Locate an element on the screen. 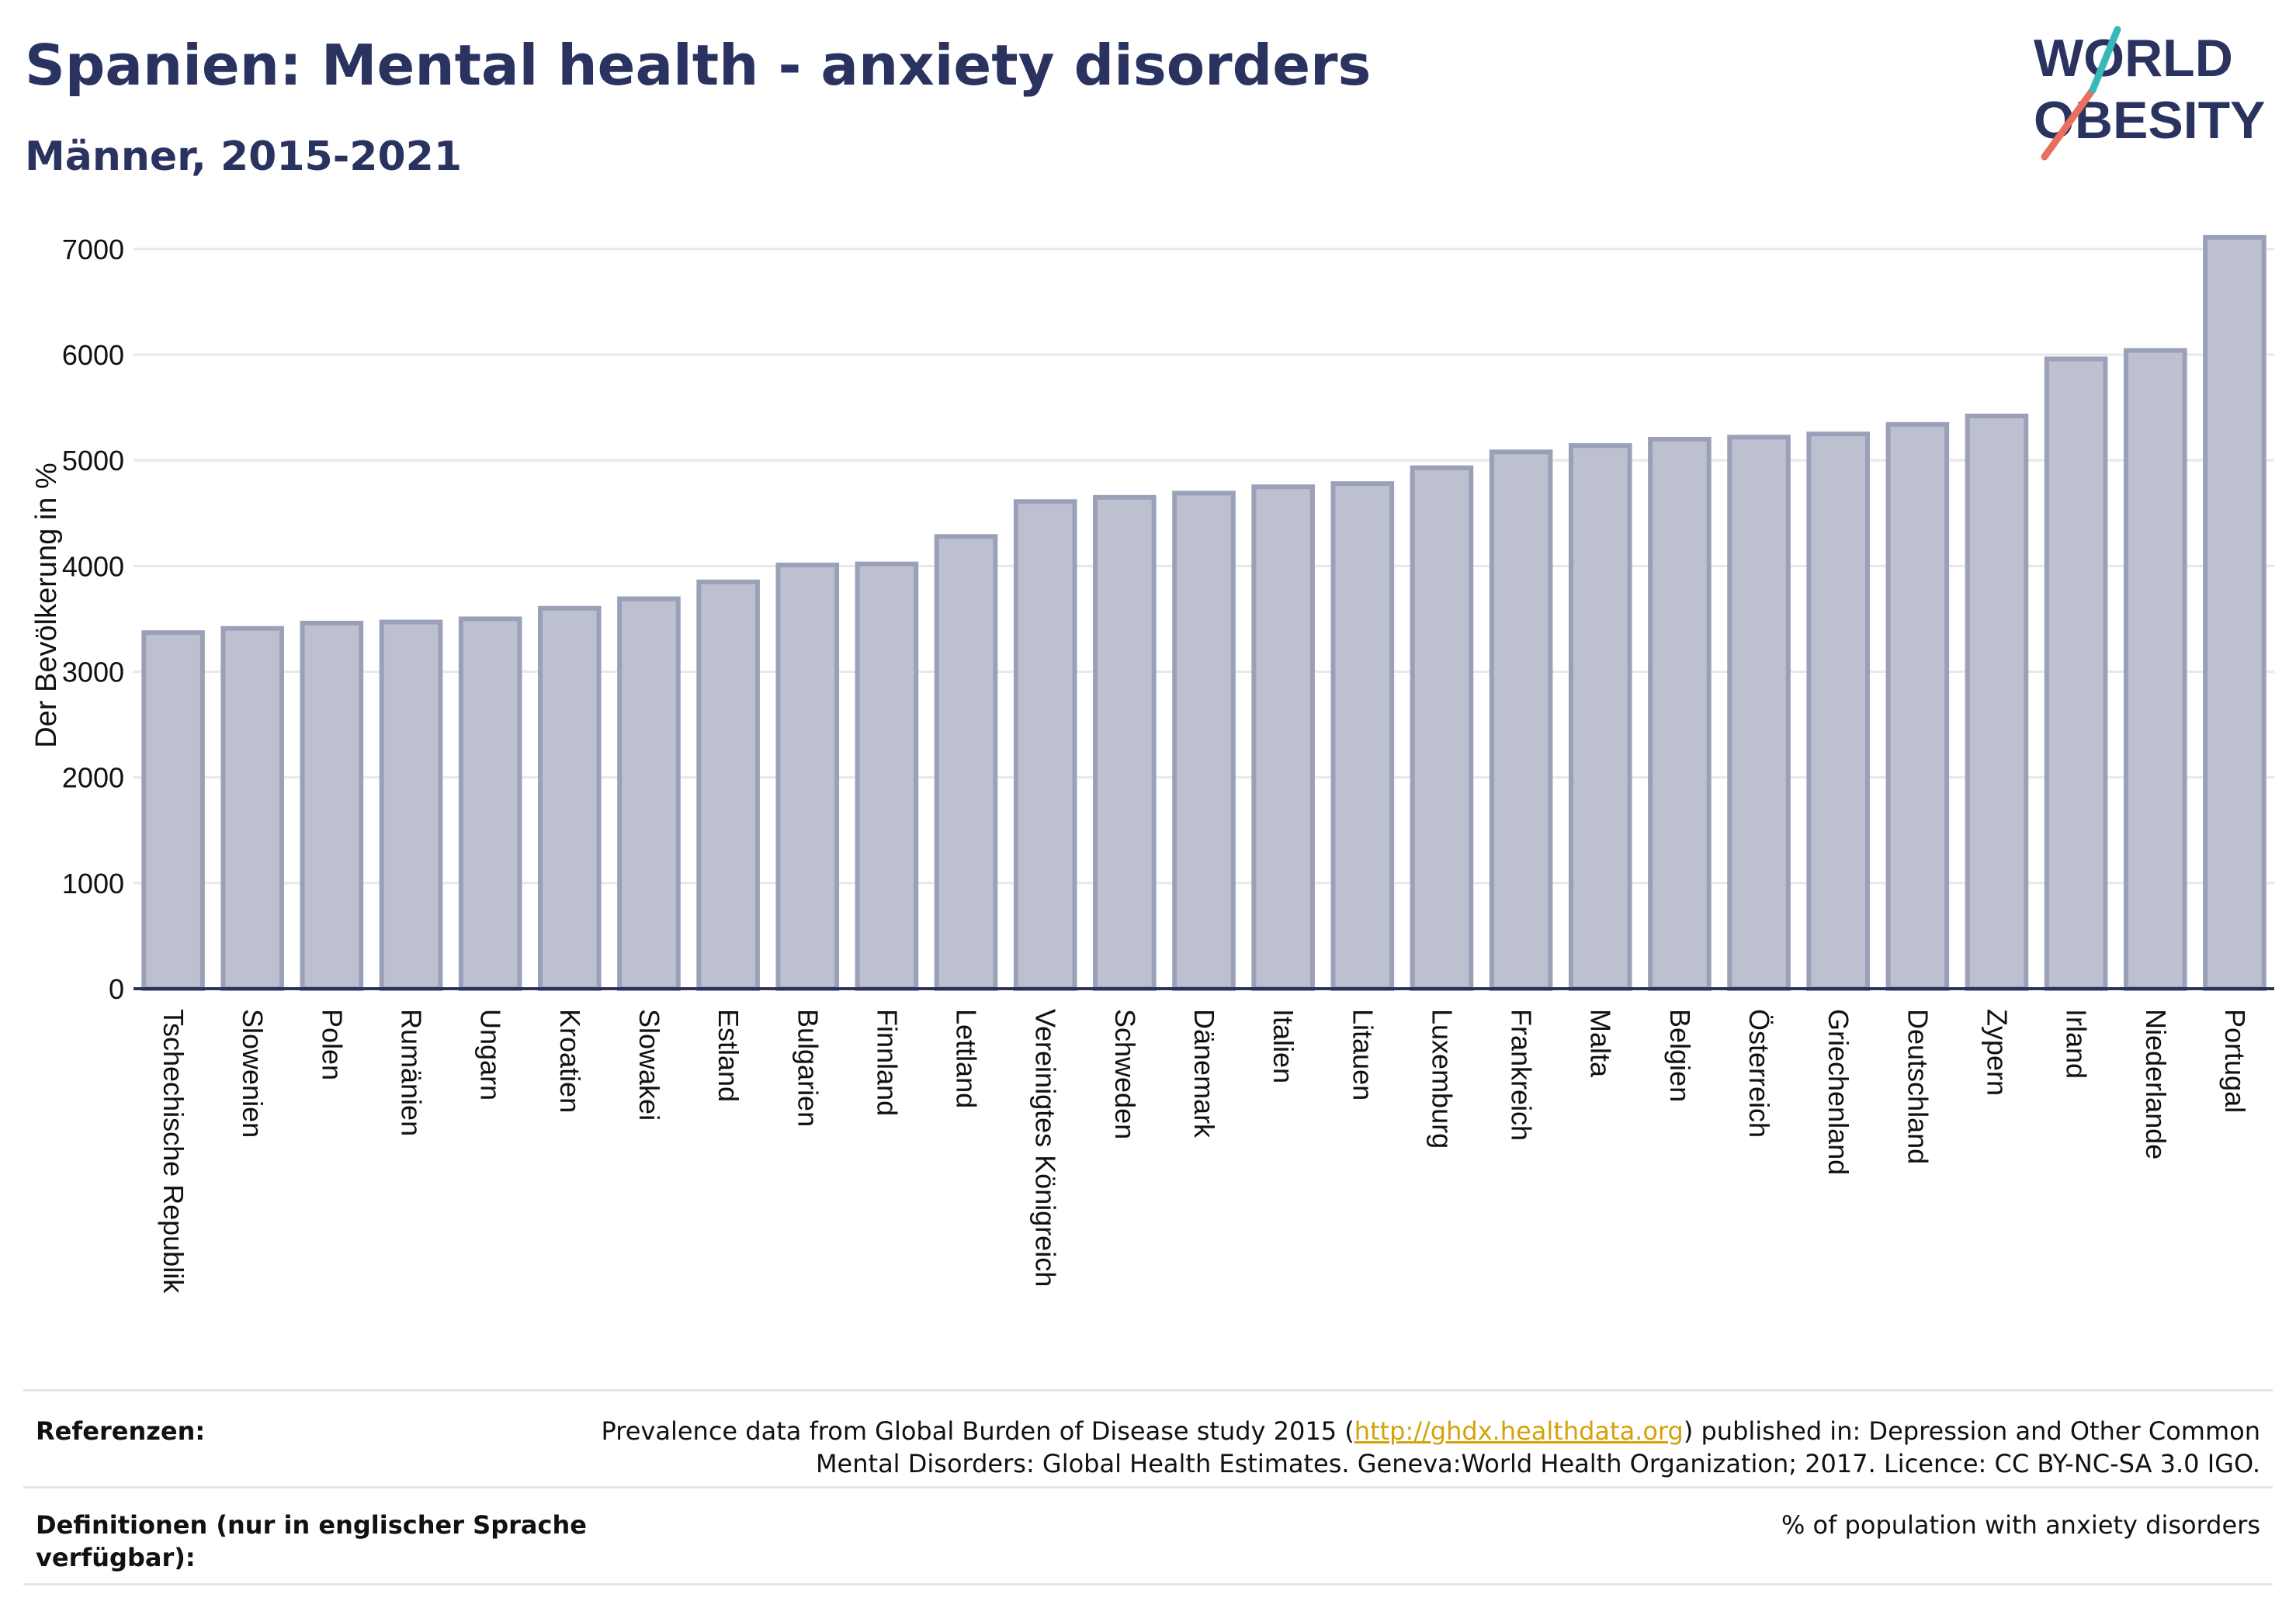 This screenshot has width=2296, height=1622. x-tick-label: Portugal is located at coordinates (2235, 1061).